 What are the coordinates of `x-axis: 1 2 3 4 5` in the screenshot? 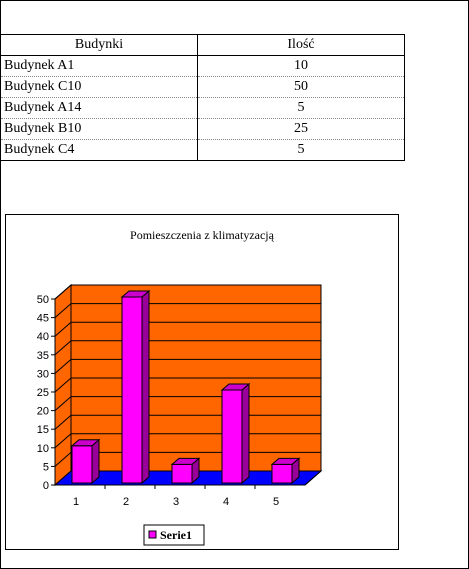 It's located at (188, 489).